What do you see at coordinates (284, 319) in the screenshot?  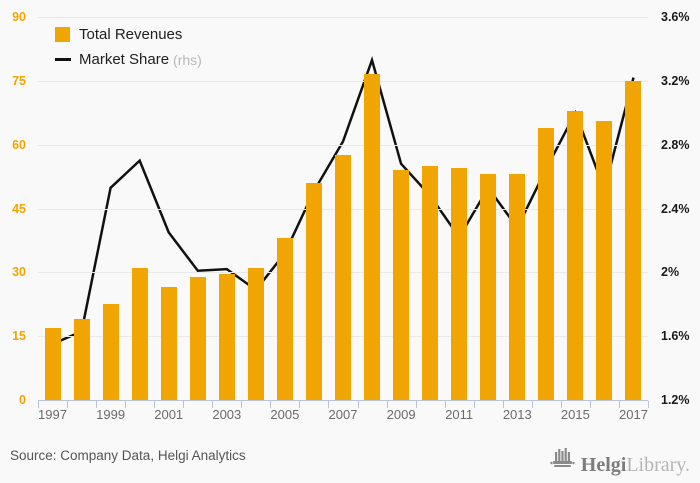 I see `revenue-bar-2005` at bounding box center [284, 319].